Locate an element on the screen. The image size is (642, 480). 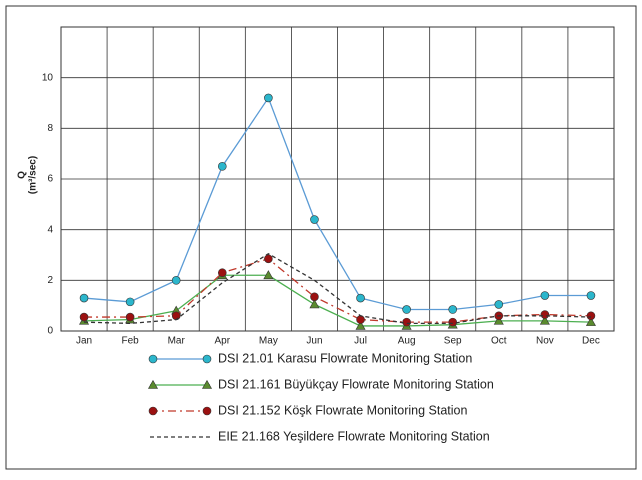
y-tick-label: 2 is located at coordinates (50, 280).